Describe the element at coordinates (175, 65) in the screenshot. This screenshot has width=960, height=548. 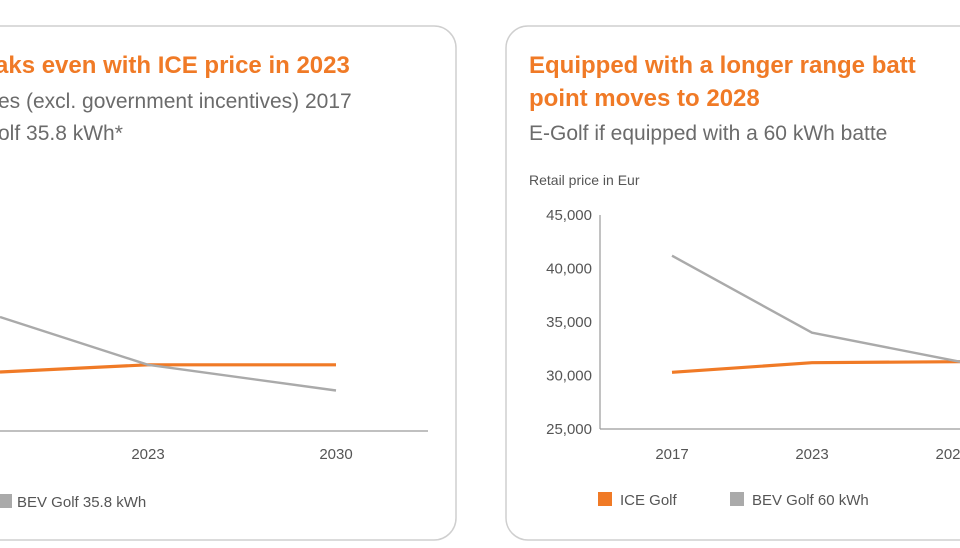
I see `left-chart-title: aks even with ICE price in 2023` at that location.